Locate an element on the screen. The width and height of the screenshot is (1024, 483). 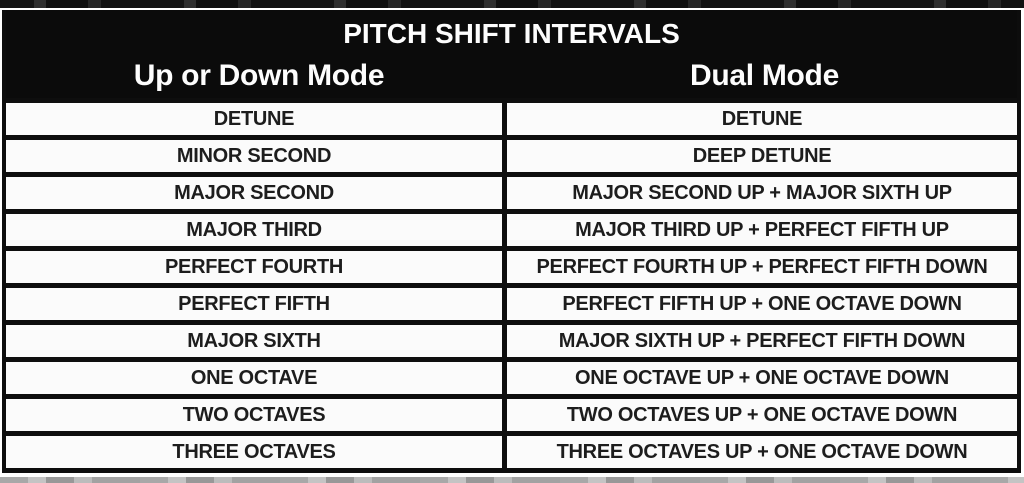
cell-dual-mode: DETUNE is located at coordinates (762, 118).